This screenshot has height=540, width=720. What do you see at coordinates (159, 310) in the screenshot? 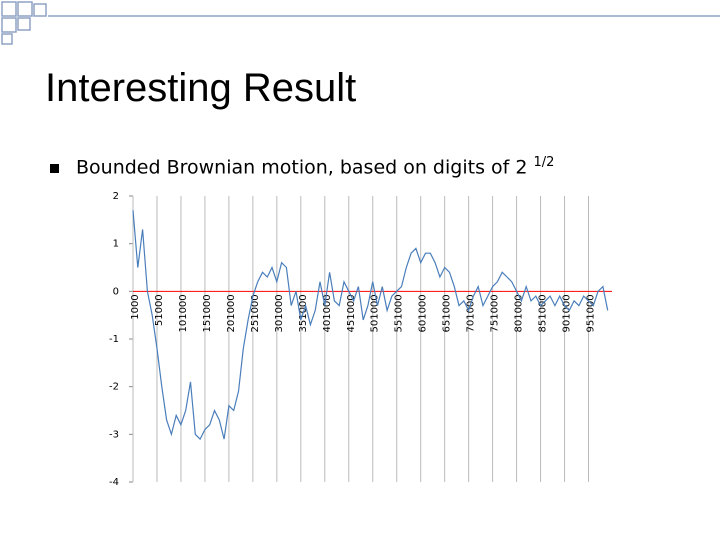
I see `x-tick-label: 51000` at bounding box center [159, 310].